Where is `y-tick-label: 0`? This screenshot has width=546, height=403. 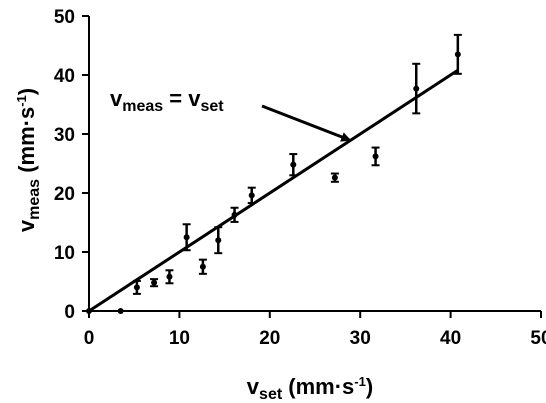
y-tick-label: 0 is located at coordinates (69, 312).